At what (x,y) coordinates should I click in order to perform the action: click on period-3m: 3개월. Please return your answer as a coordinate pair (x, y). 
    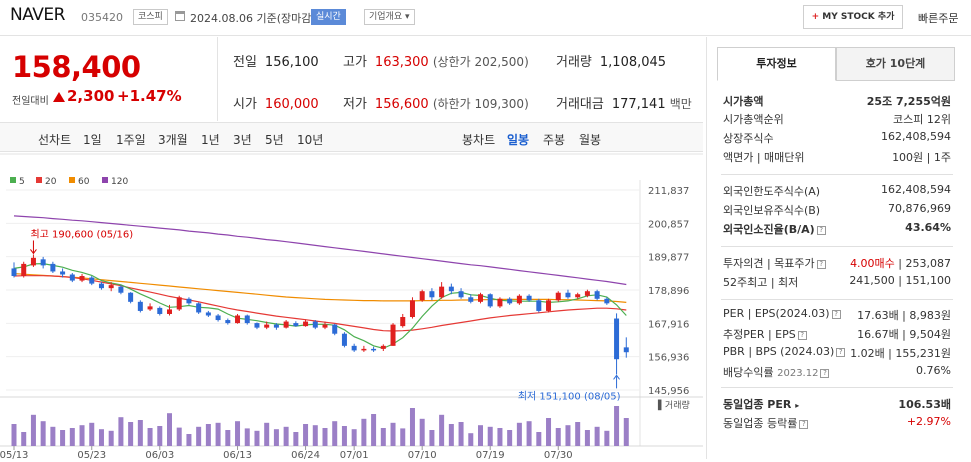
    Looking at the image, I should click on (173, 140).